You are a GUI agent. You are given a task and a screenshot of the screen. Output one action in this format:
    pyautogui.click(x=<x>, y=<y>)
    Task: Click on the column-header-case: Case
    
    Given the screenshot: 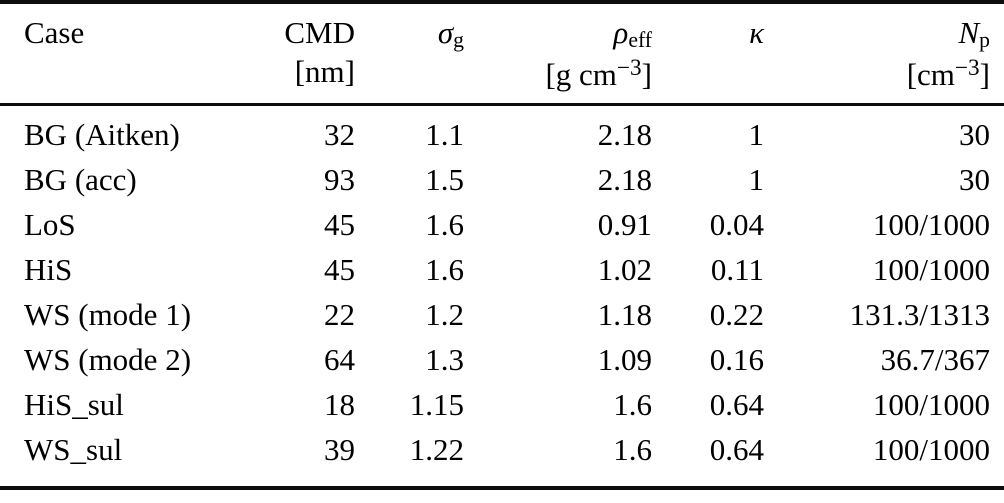 What is the action you would take?
    pyautogui.click(x=125, y=54)
    